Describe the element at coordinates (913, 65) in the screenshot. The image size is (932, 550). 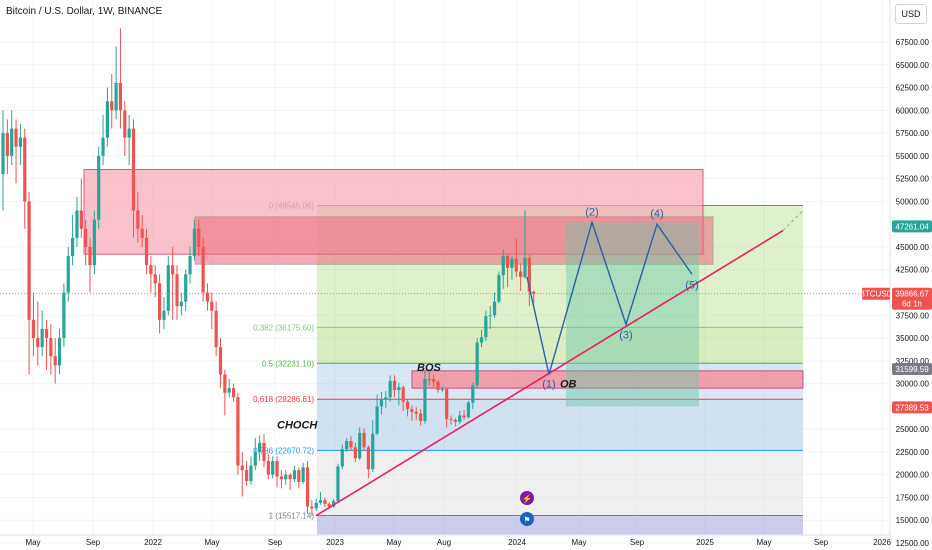
I see `y-tick-label: 65000.00` at that location.